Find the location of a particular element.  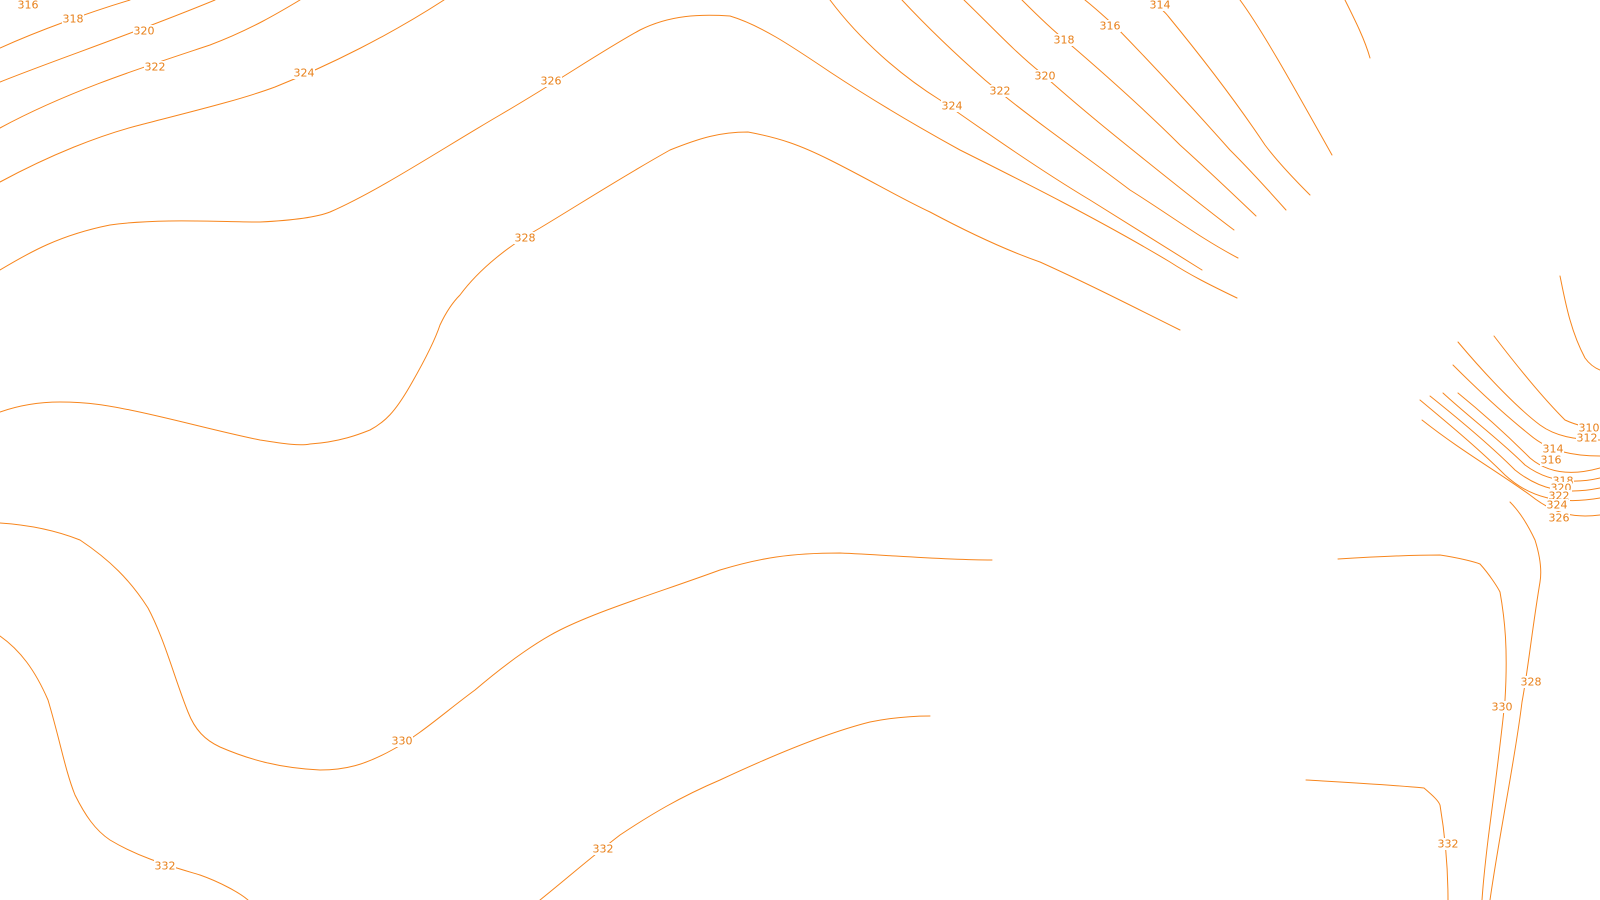

contour-line-324-top-right is located at coordinates (1016, 135).